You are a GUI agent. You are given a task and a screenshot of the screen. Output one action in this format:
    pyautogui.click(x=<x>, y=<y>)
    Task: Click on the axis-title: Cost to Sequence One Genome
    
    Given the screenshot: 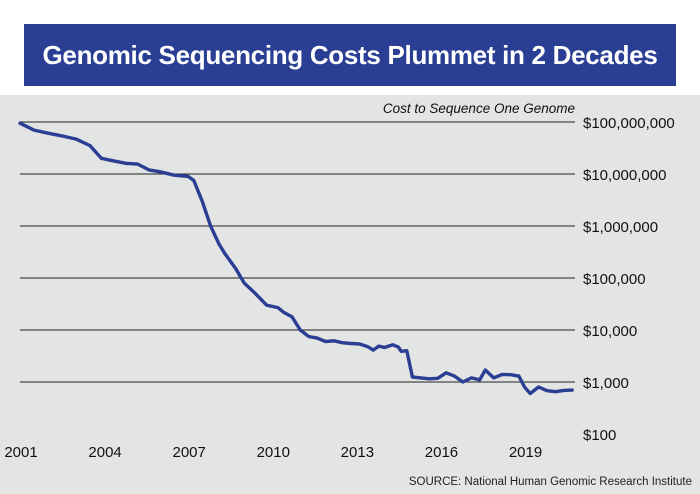 What is the action you would take?
    pyautogui.click(x=479, y=108)
    